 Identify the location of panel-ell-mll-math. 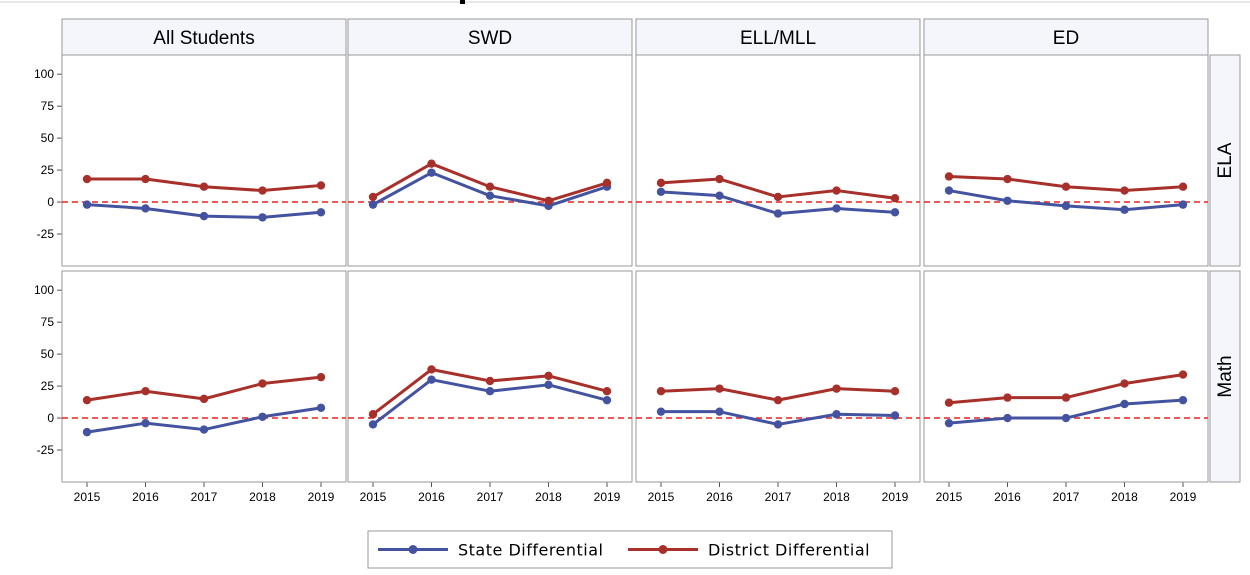
(778, 376).